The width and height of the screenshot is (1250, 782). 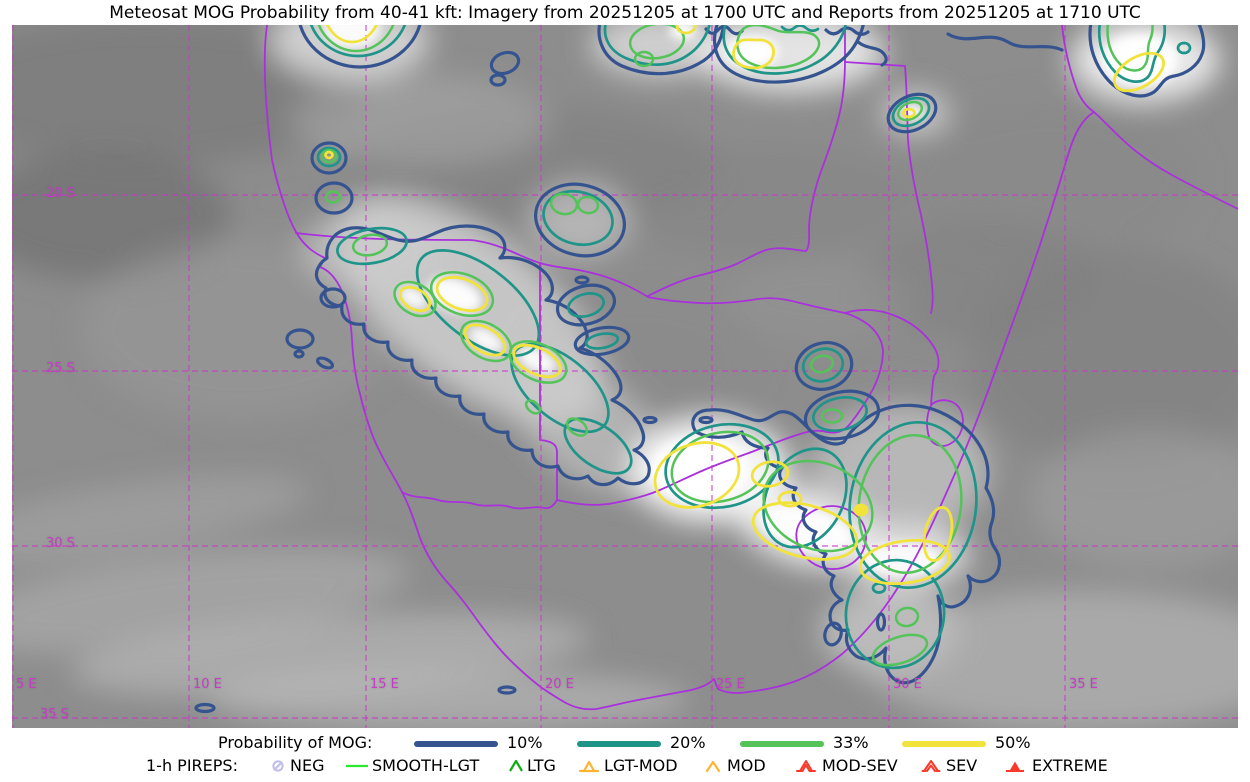 What do you see at coordinates (860, 765) in the screenshot?
I see `pirep-mod-sev-label: MOD-SEV` at bounding box center [860, 765].